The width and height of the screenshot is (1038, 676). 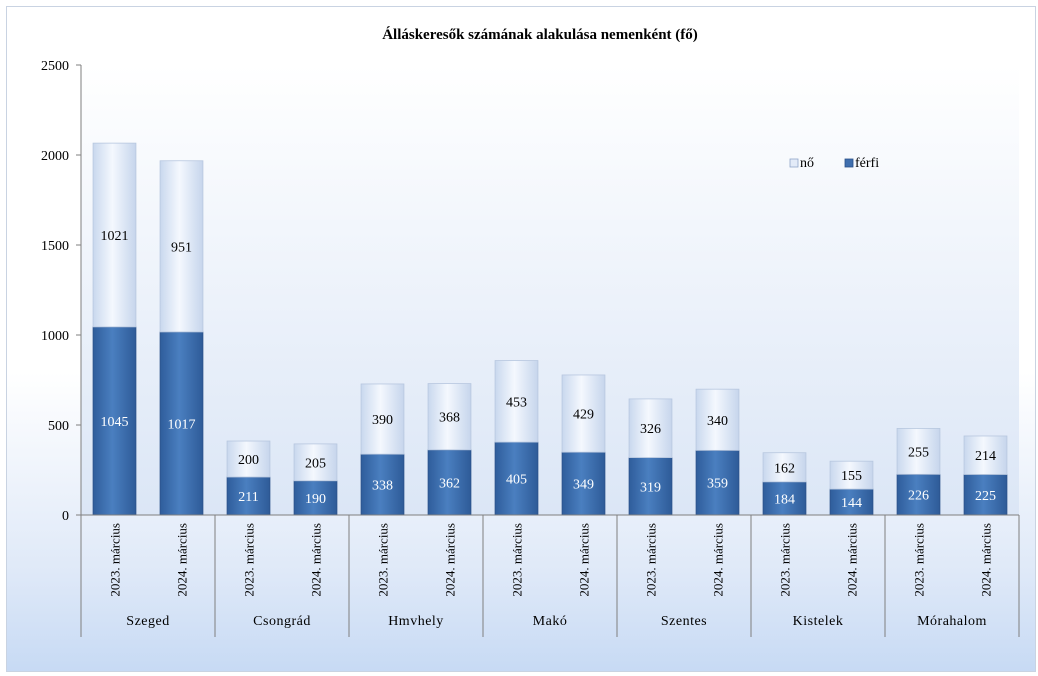 What do you see at coordinates (834, 163) in the screenshot?
I see `legend: nő férfi` at bounding box center [834, 163].